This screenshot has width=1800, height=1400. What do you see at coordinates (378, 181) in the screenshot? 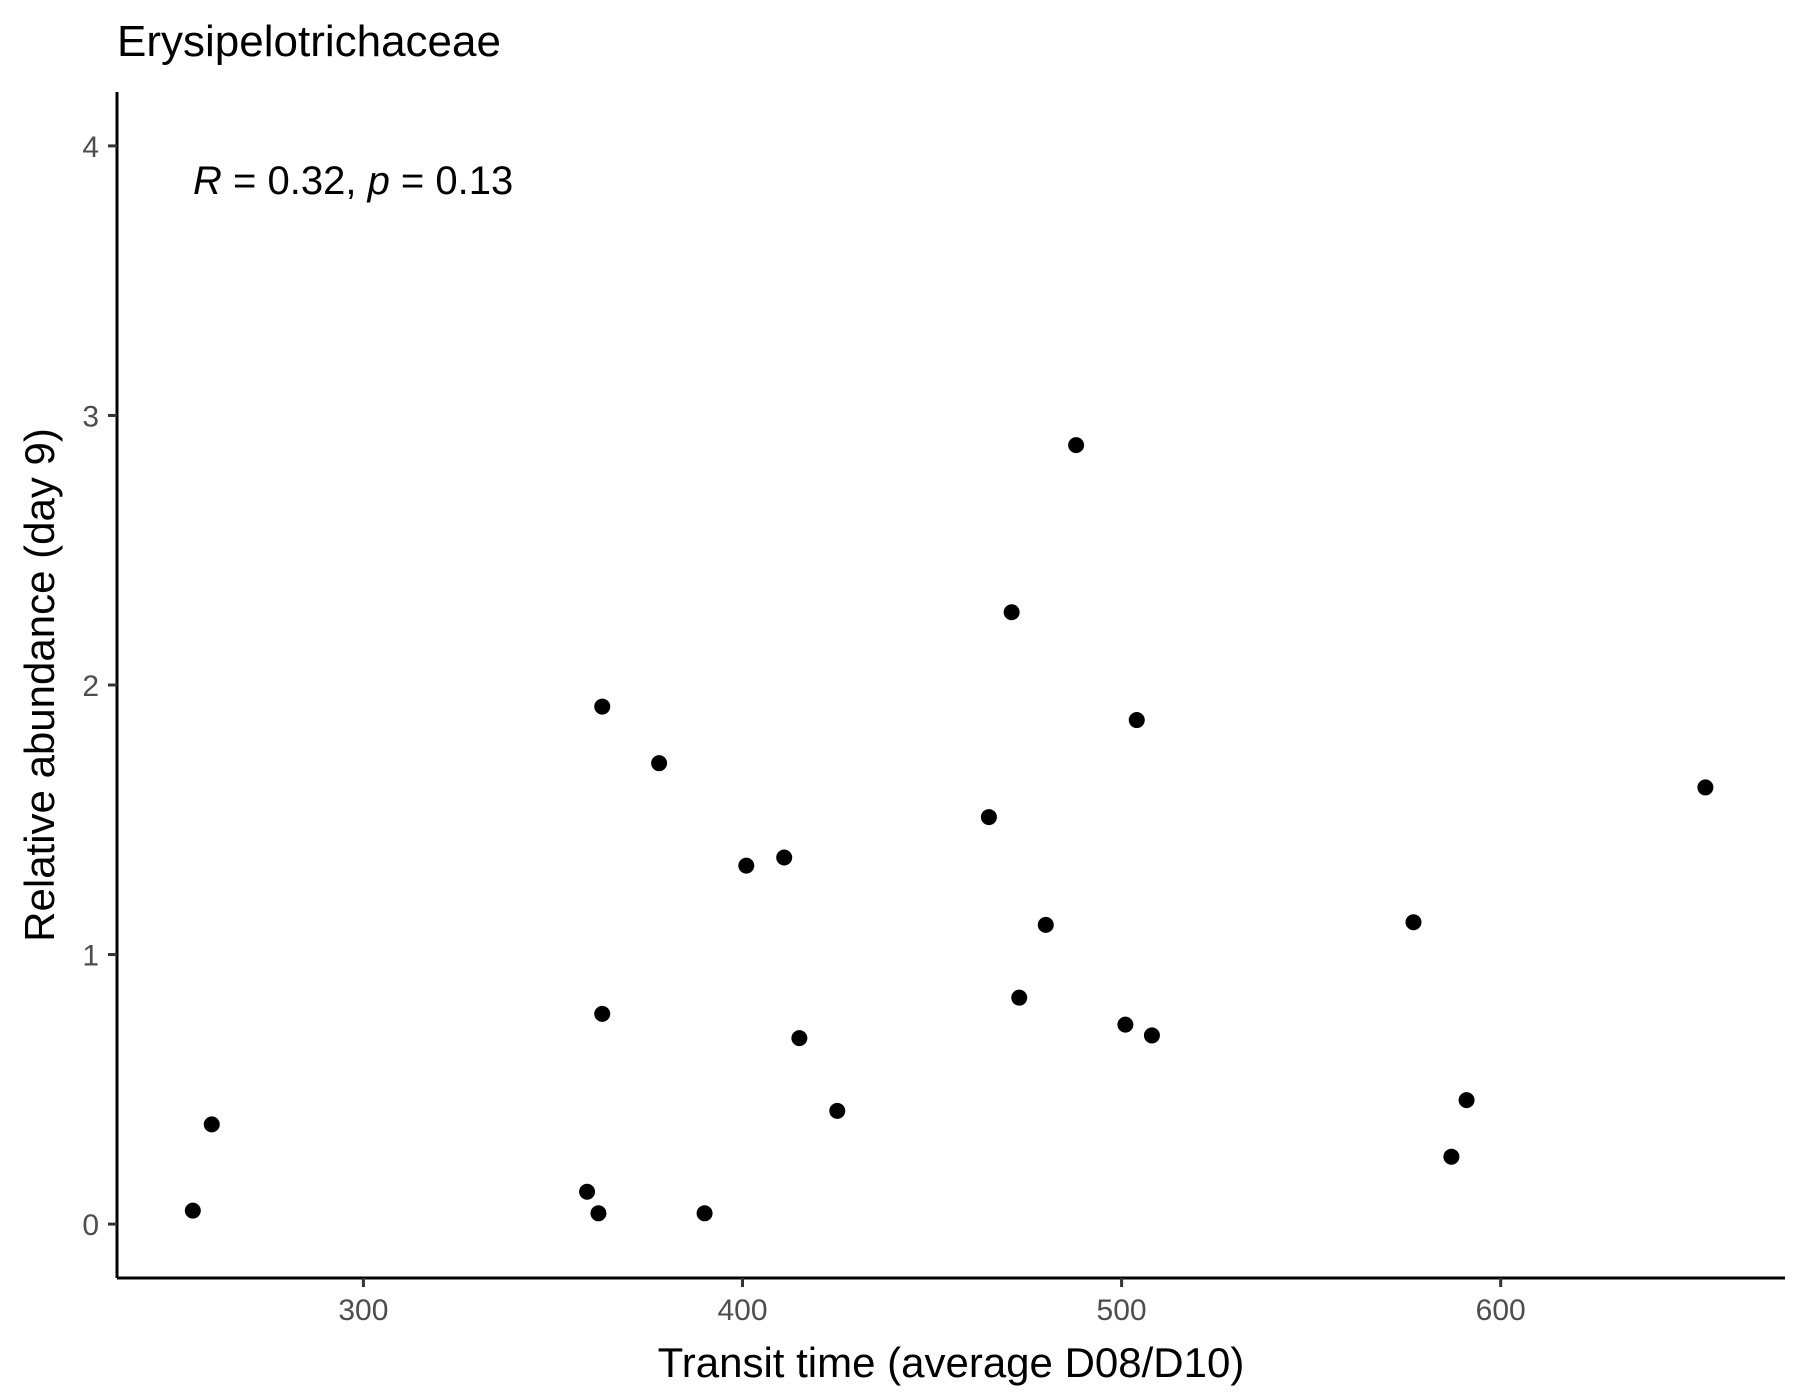
I see `p-label: p` at bounding box center [378, 181].